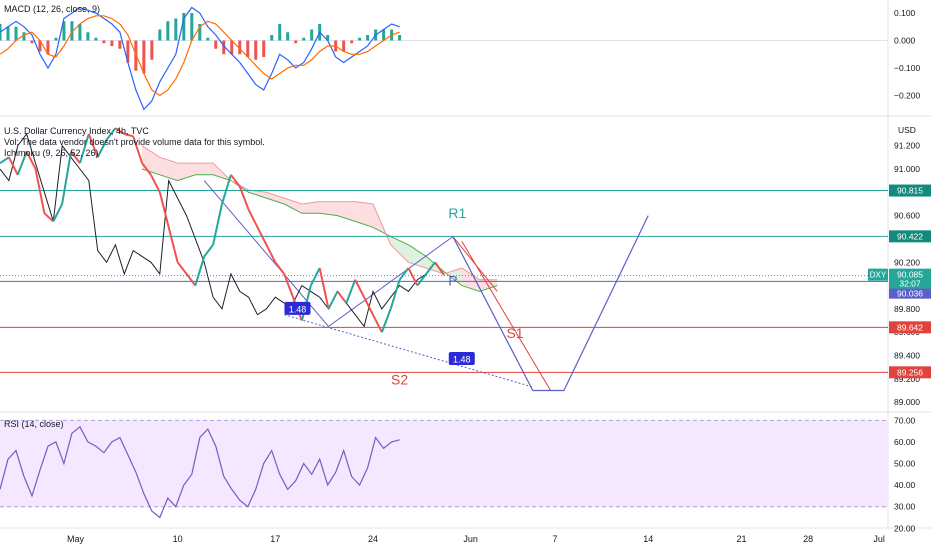 Image resolution: width=932 pixels, height=550 pixels. I want to click on rsi-axis-tick: 50.00, so click(905, 464).